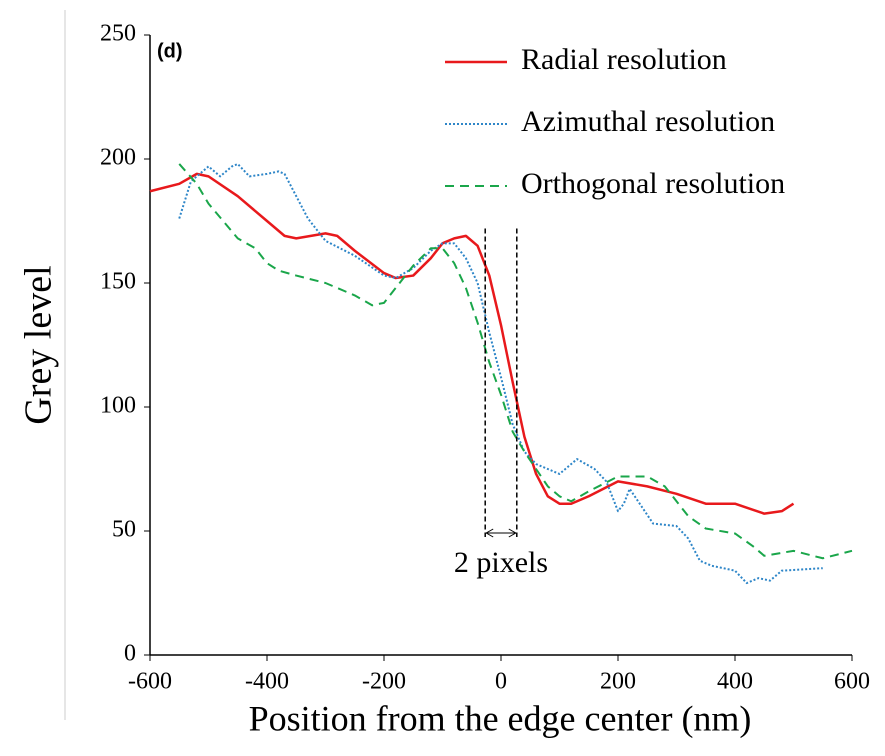  I want to click on x-tick-label: -200, so click(384, 682).